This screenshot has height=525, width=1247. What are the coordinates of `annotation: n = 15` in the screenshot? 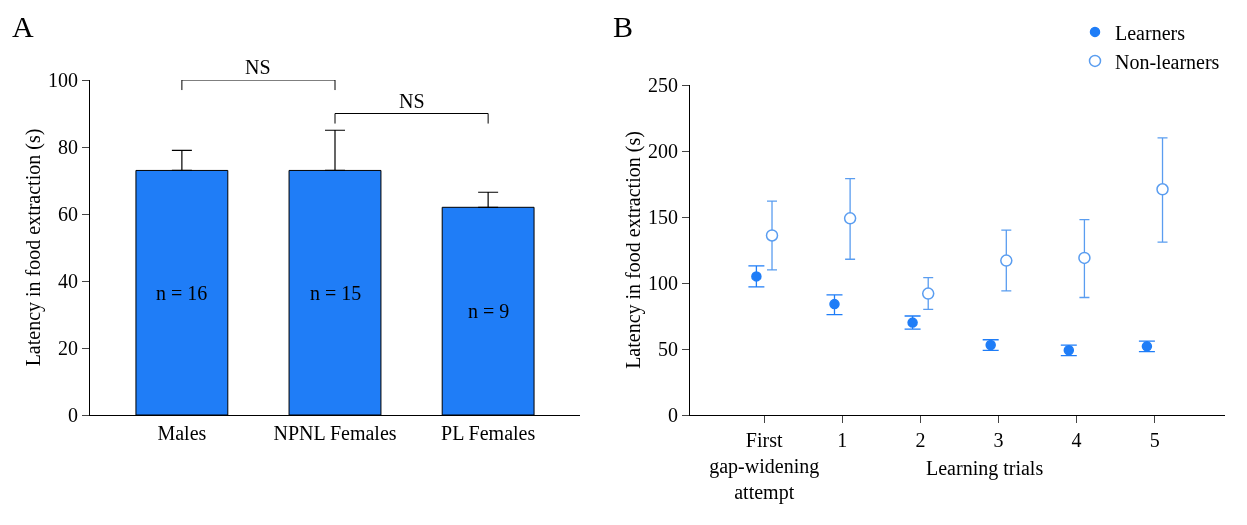 It's located at (336, 293).